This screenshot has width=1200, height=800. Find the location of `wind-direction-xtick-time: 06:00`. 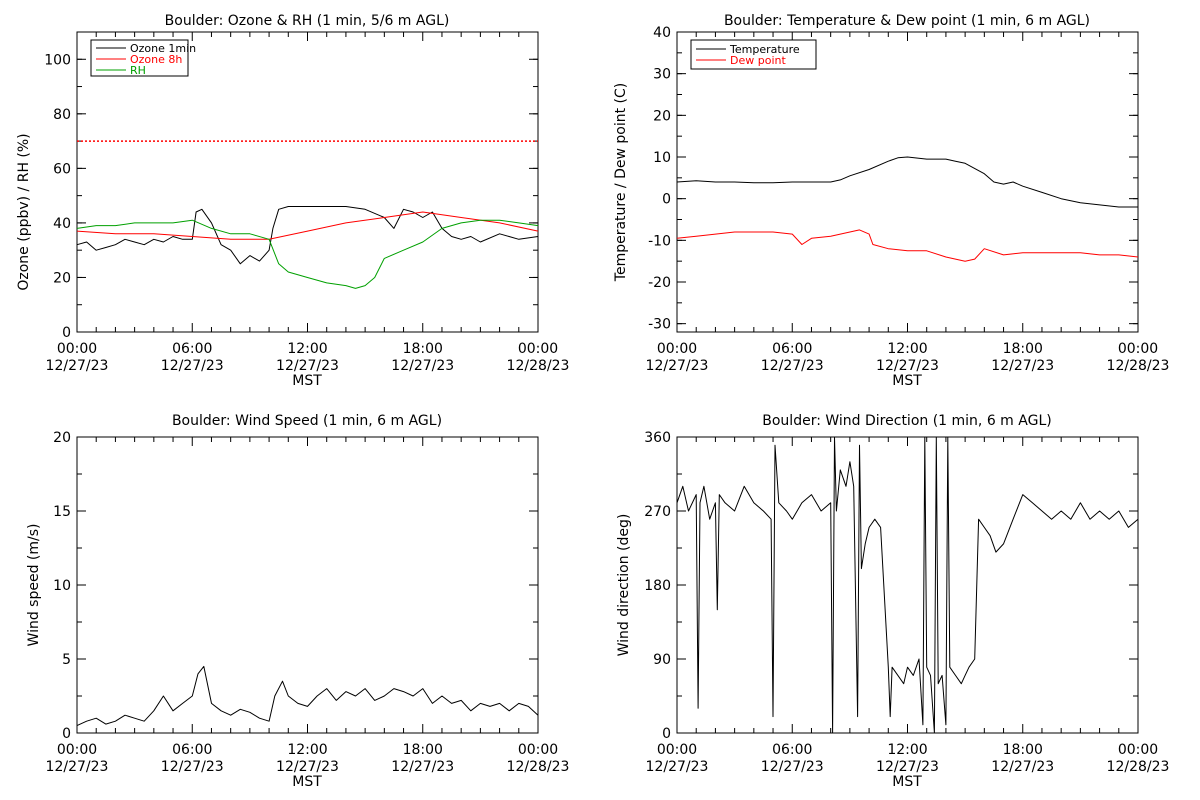

wind-direction-xtick-time: 06:00 is located at coordinates (792, 750).